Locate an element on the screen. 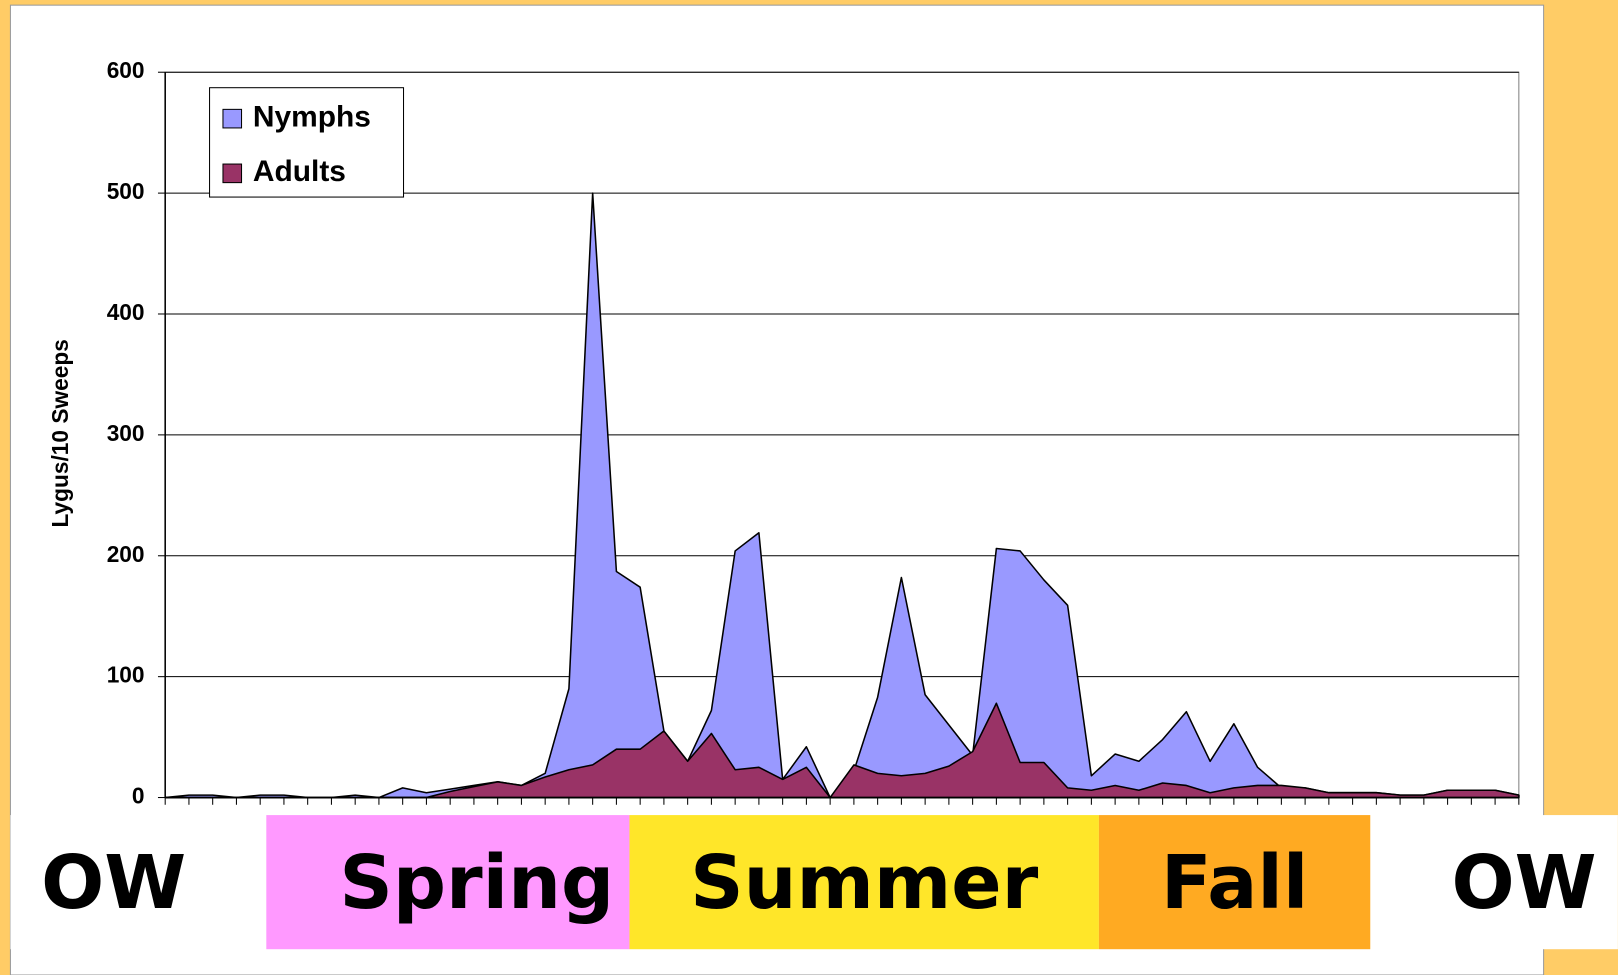  season-label: Spring is located at coordinates (476, 882).